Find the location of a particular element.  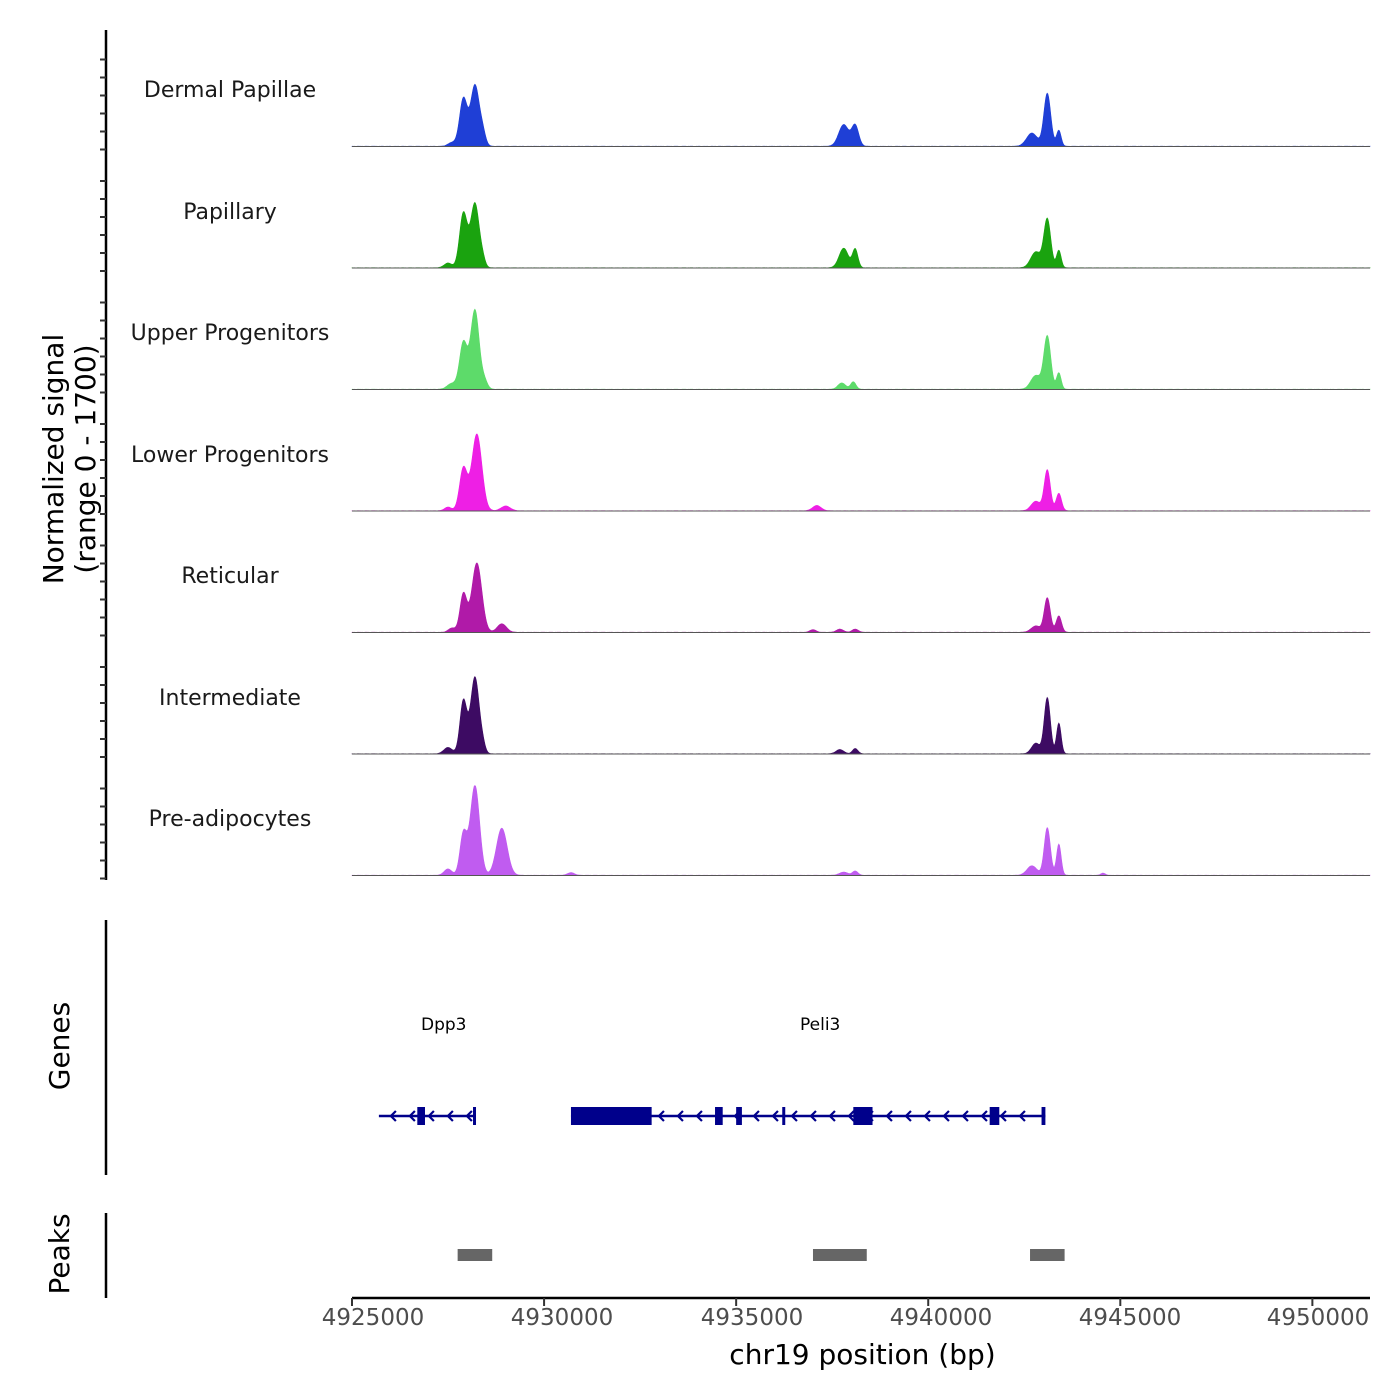

y-axis-title: Normalized signal (range 0 - 1700) is located at coordinates (69, 459).